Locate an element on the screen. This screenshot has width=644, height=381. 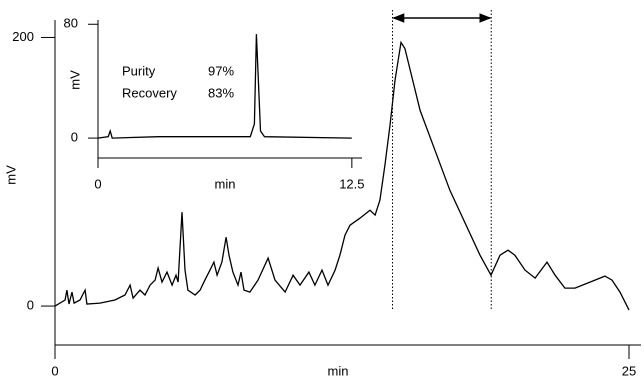
annotation-value: 97% is located at coordinates (221, 70).